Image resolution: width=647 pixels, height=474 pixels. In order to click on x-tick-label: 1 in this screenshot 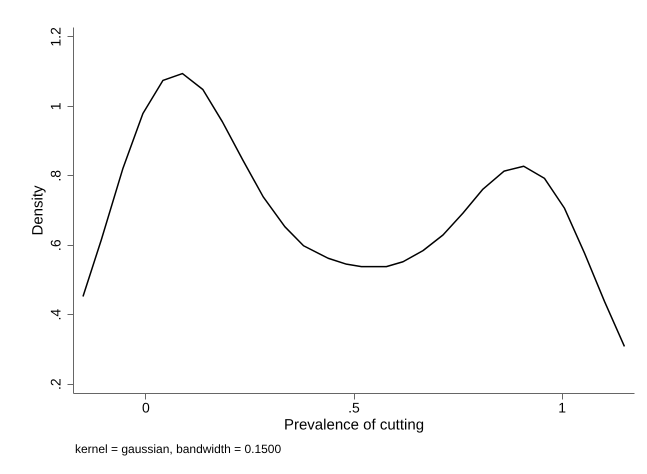, I will do `click(562, 408)`.